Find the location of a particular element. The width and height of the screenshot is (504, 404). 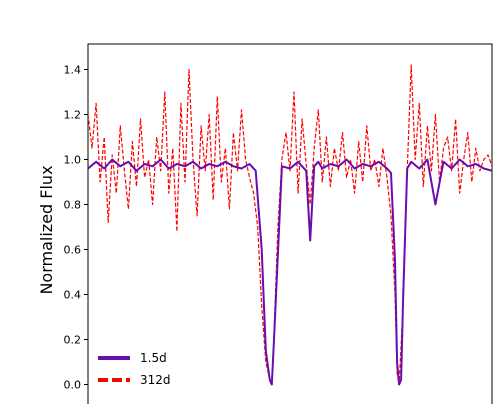

y-tick-label: 0.2 is located at coordinates (73, 340).